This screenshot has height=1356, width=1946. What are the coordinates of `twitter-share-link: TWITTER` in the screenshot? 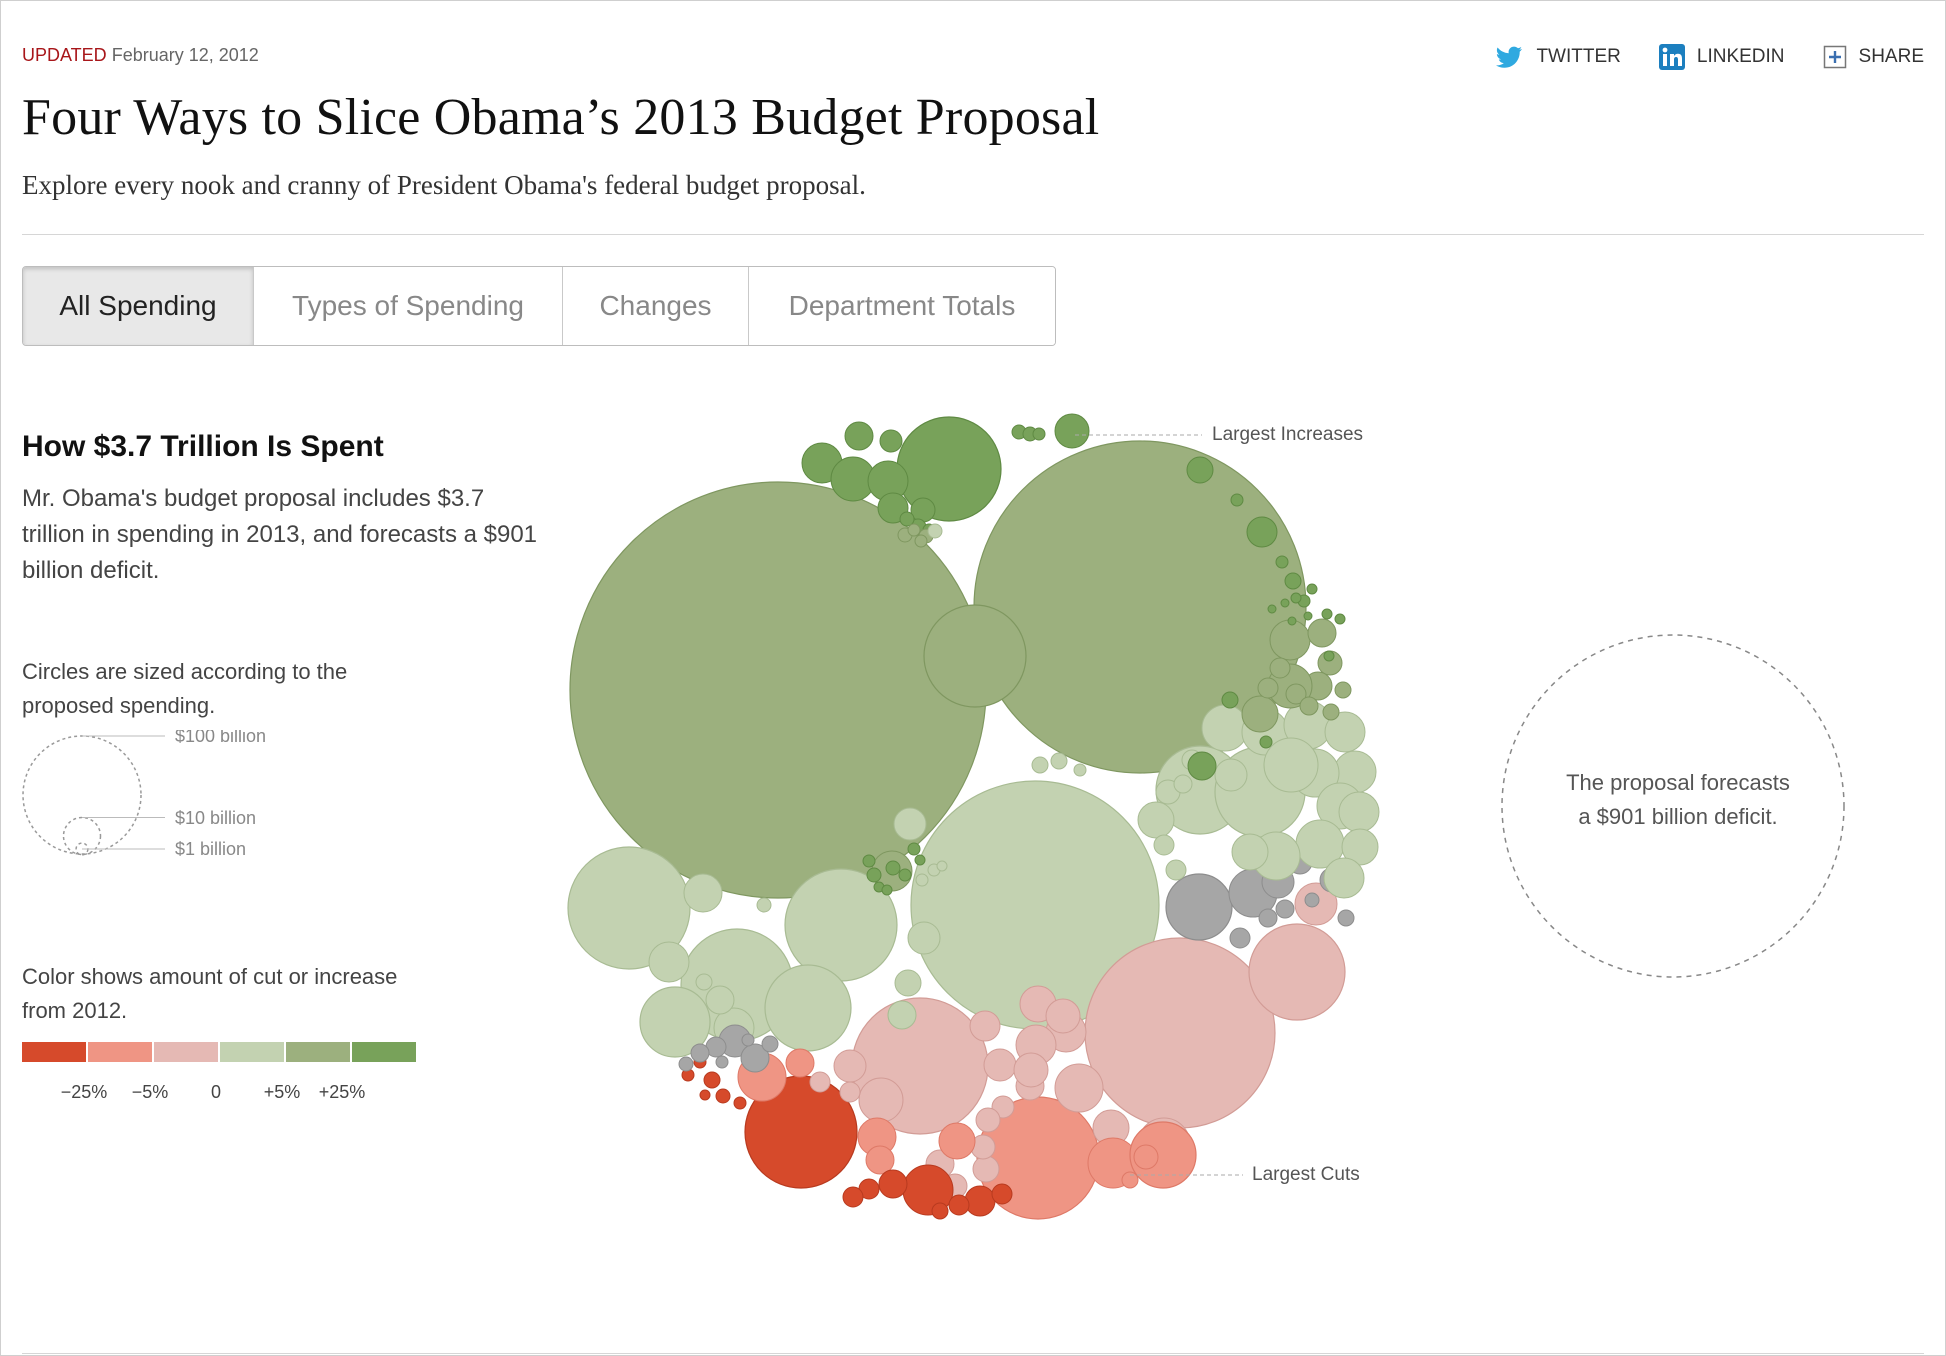 It's located at (1558, 57).